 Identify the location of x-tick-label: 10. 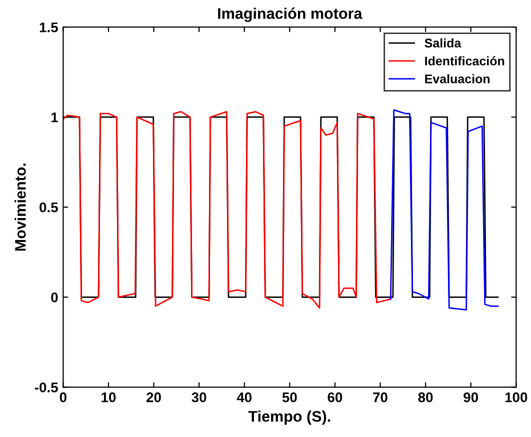
(109, 397).